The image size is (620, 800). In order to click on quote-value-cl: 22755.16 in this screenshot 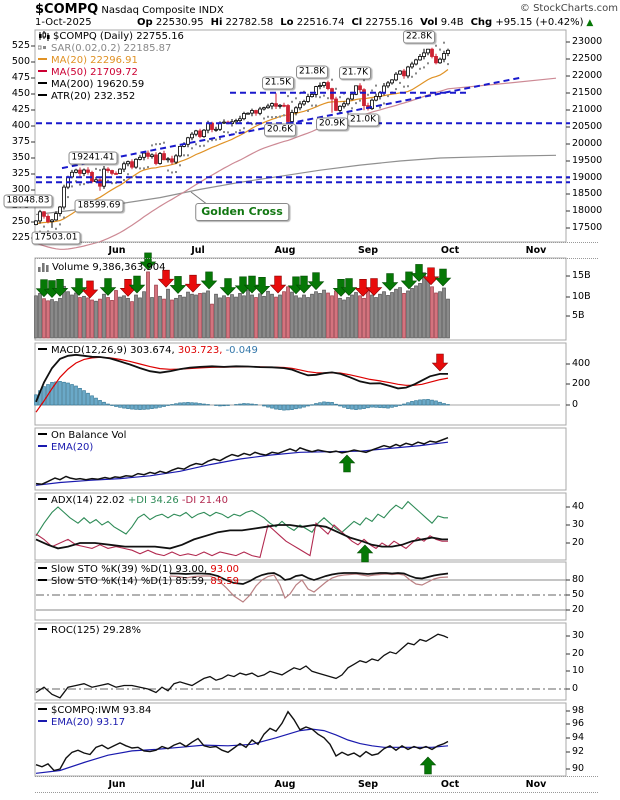, I will do `click(388, 22)`.